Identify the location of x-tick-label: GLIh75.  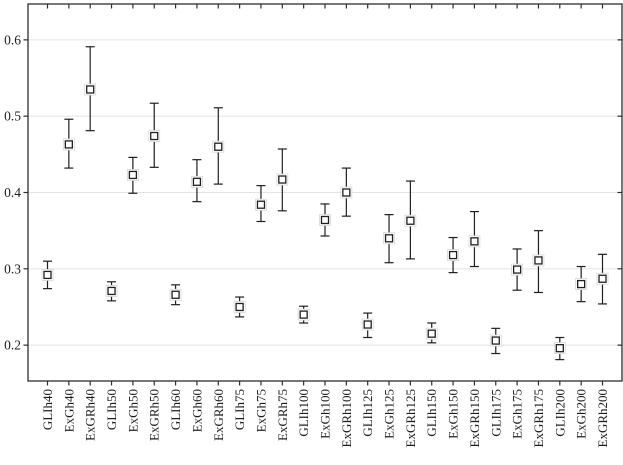
(239, 409).